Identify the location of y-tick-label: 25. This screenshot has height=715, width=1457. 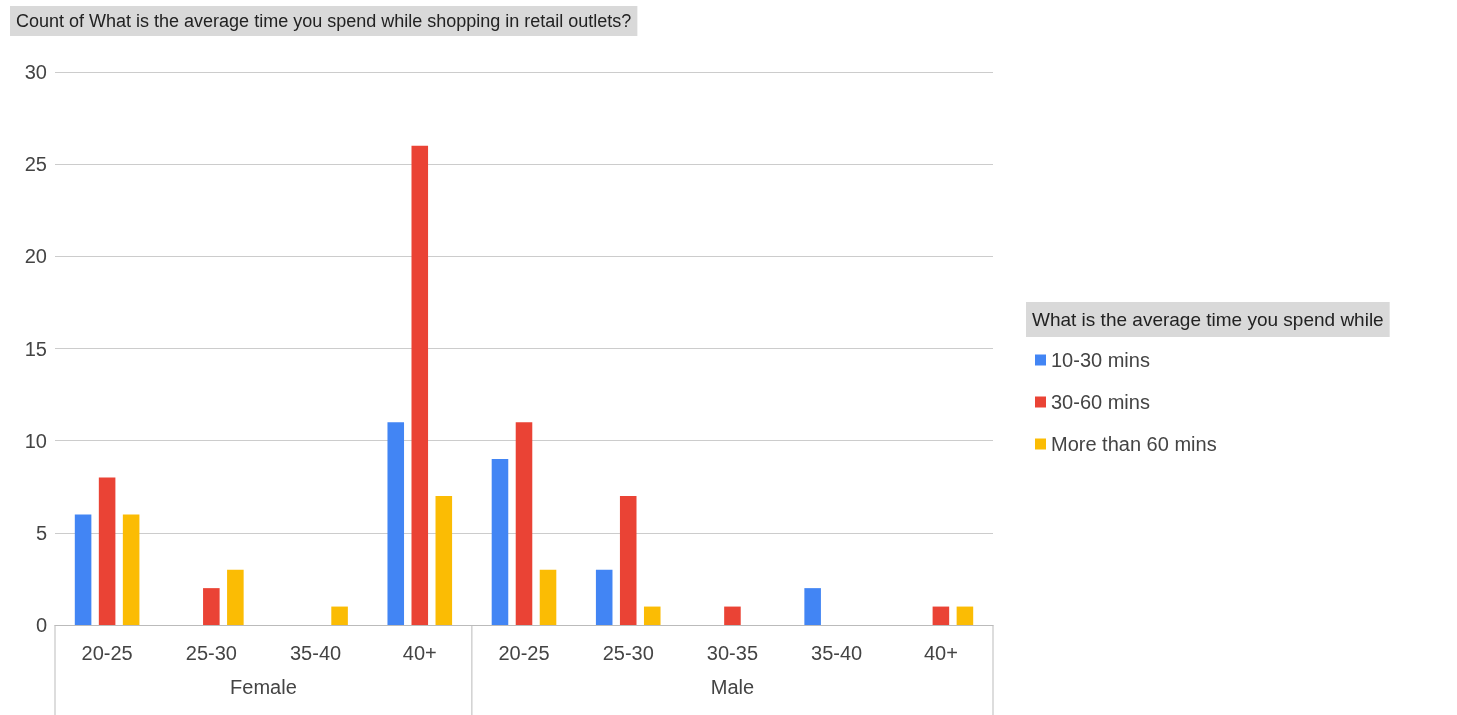
(35, 164).